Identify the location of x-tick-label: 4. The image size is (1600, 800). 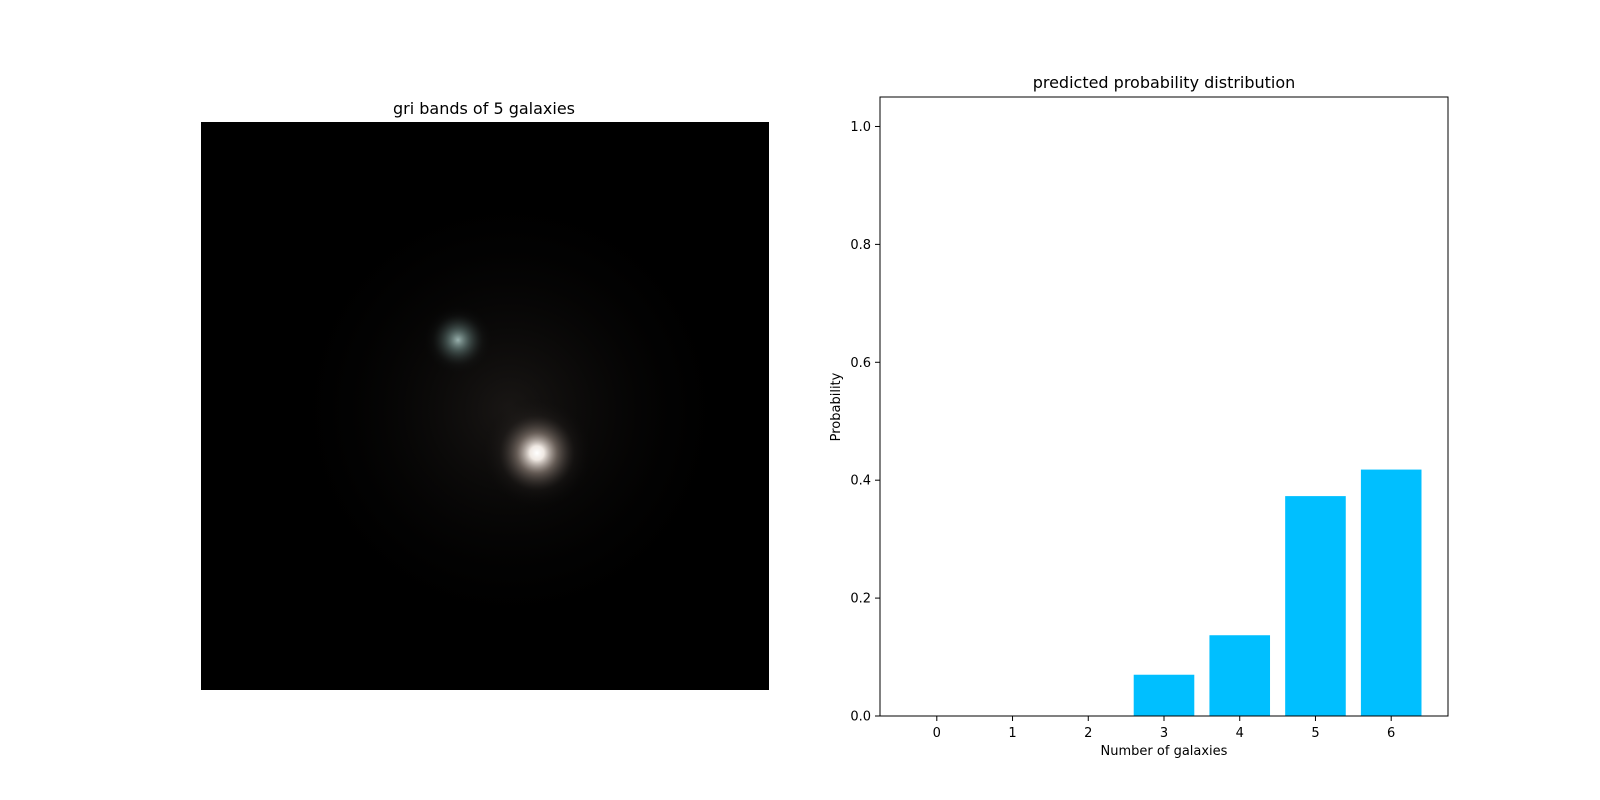
(1240, 733).